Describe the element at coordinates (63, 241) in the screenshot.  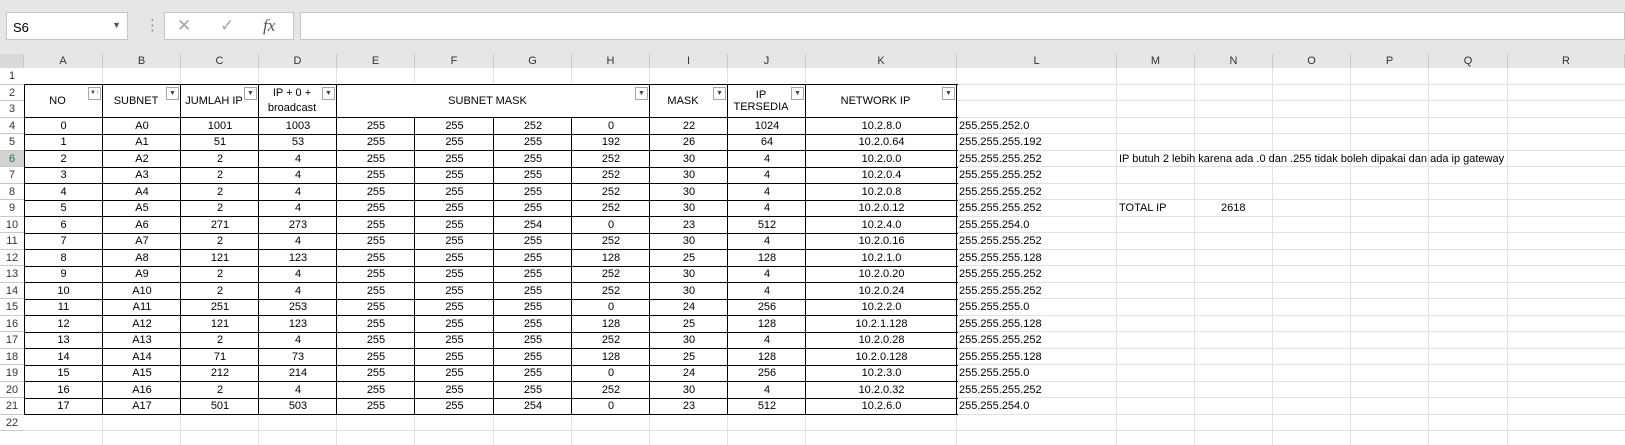
I see `table-cell: 7` at that location.